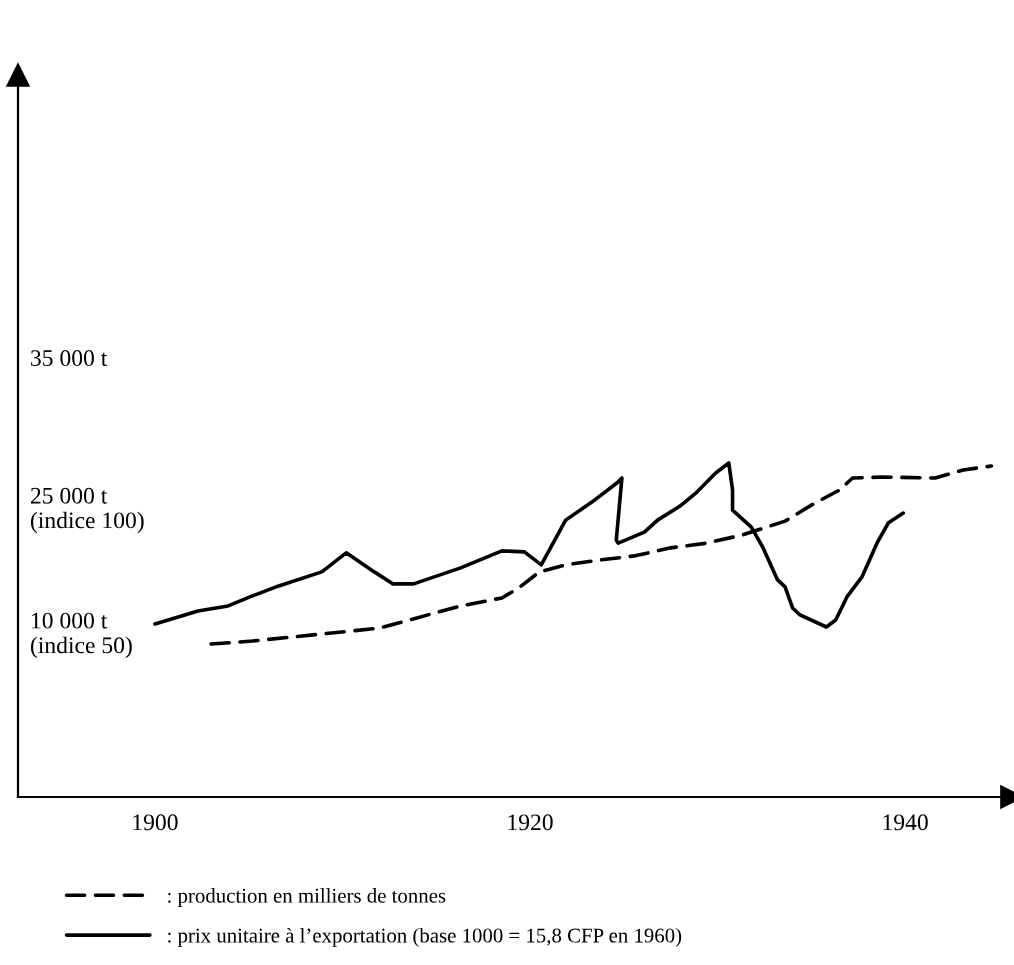 This screenshot has width=1014, height=965. I want to click on x-tick-label: 1940, so click(905, 822).